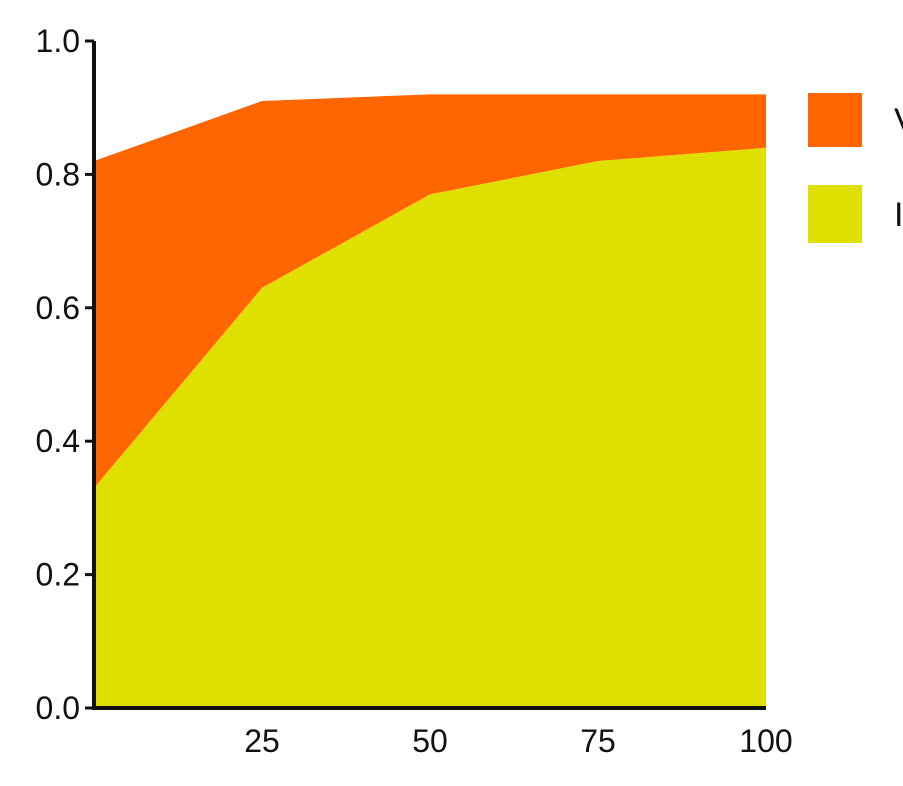  What do you see at coordinates (58, 441) in the screenshot?
I see `y-tick-label: 0.4` at bounding box center [58, 441].